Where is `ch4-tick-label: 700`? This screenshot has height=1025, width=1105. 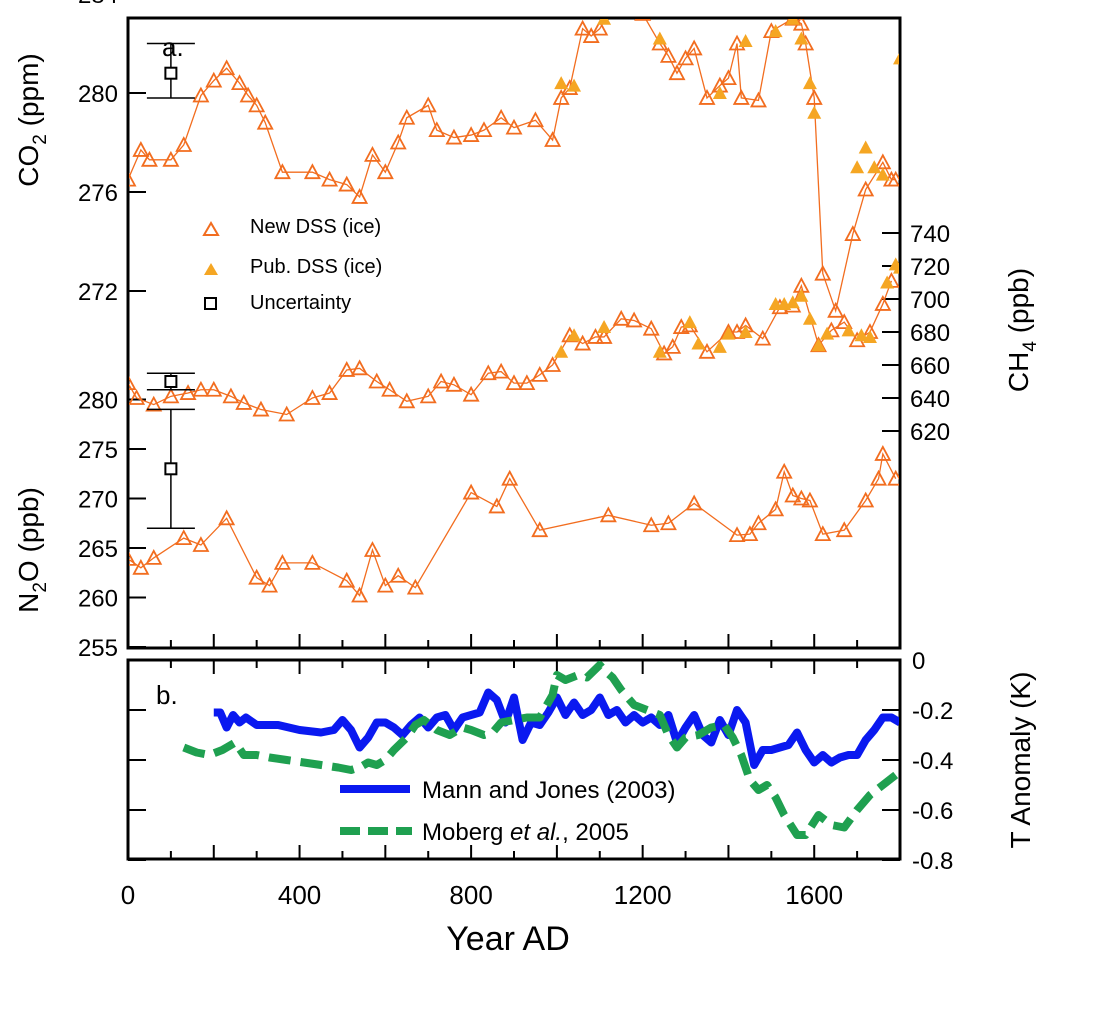 ch4-tick-label: 700 is located at coordinates (930, 300).